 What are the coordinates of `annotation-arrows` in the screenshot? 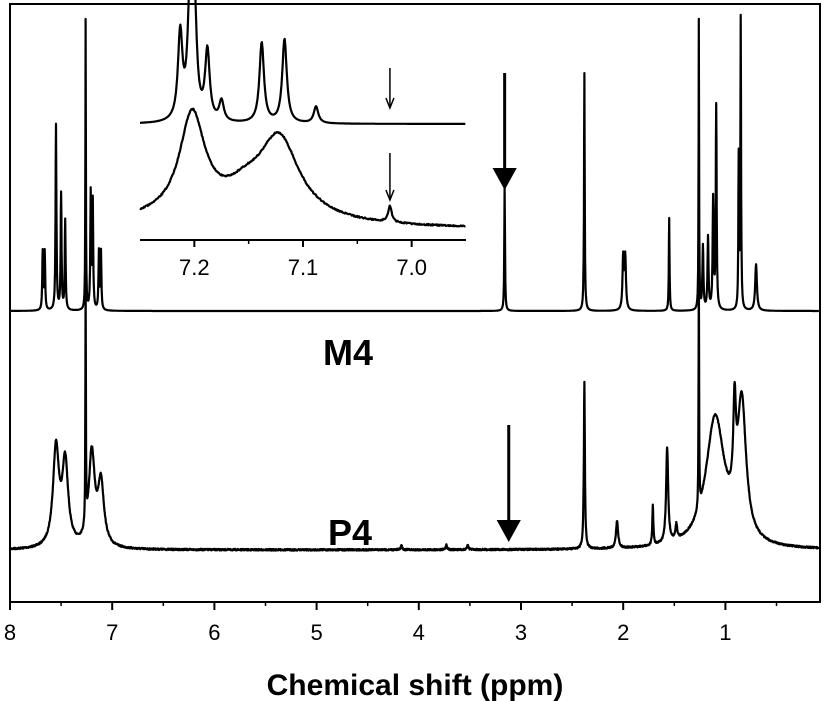 It's located at (506, 307).